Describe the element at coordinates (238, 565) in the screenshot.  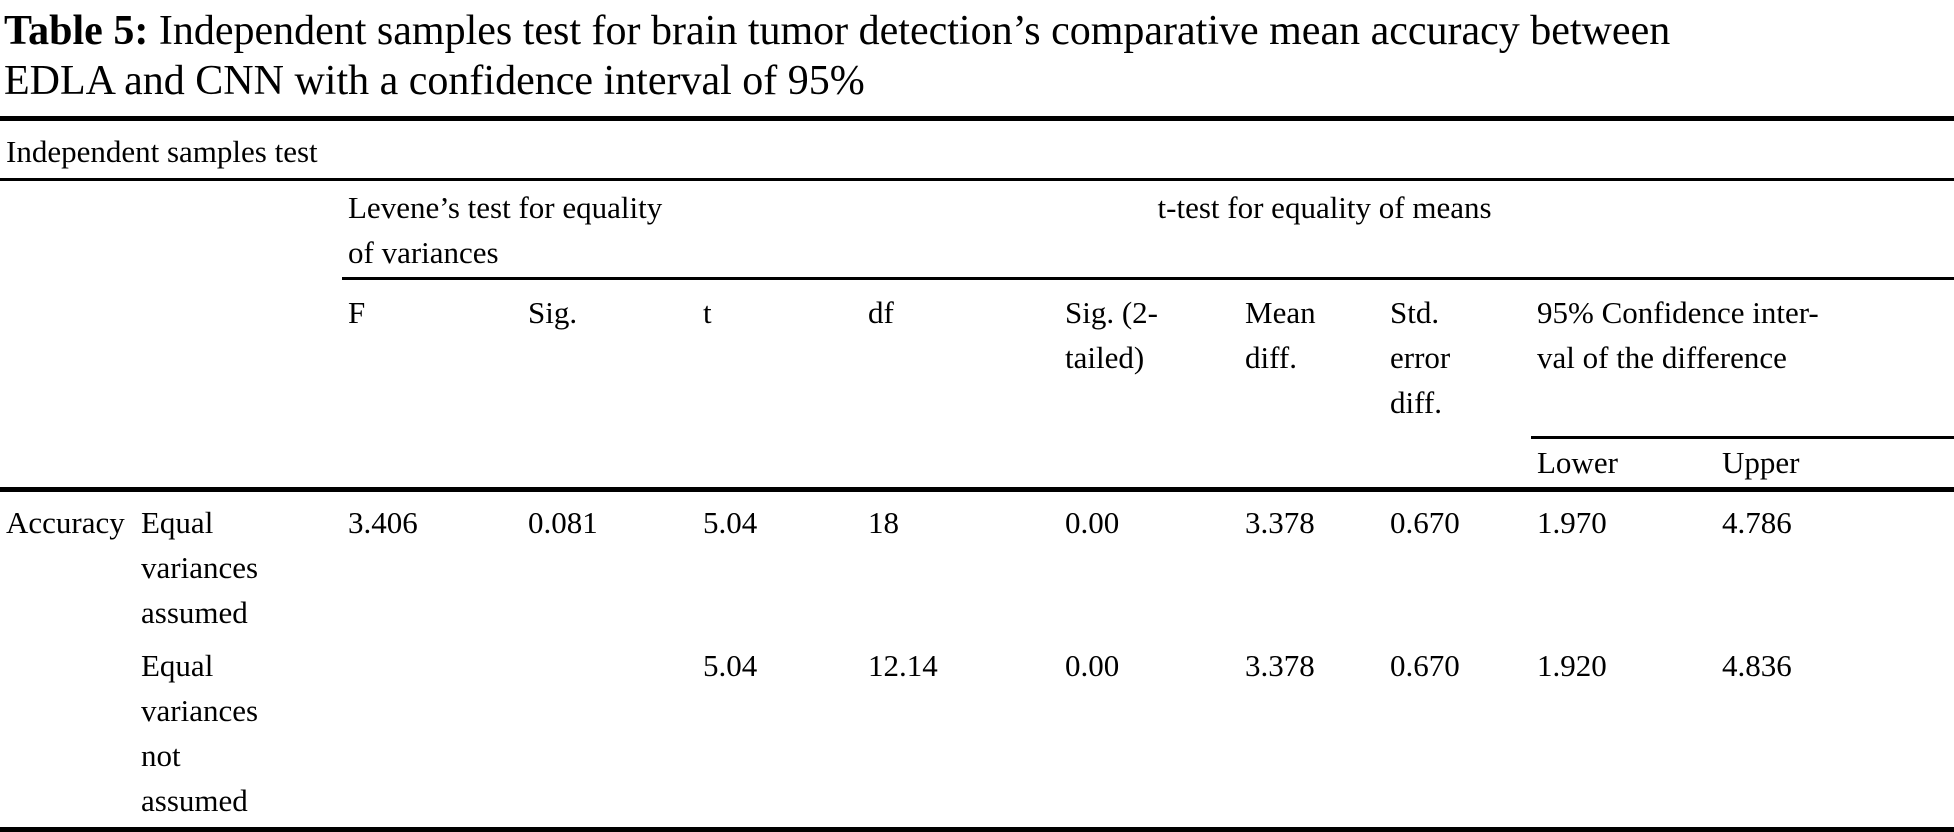
I see `condition-label: Equal variances assumed` at that location.